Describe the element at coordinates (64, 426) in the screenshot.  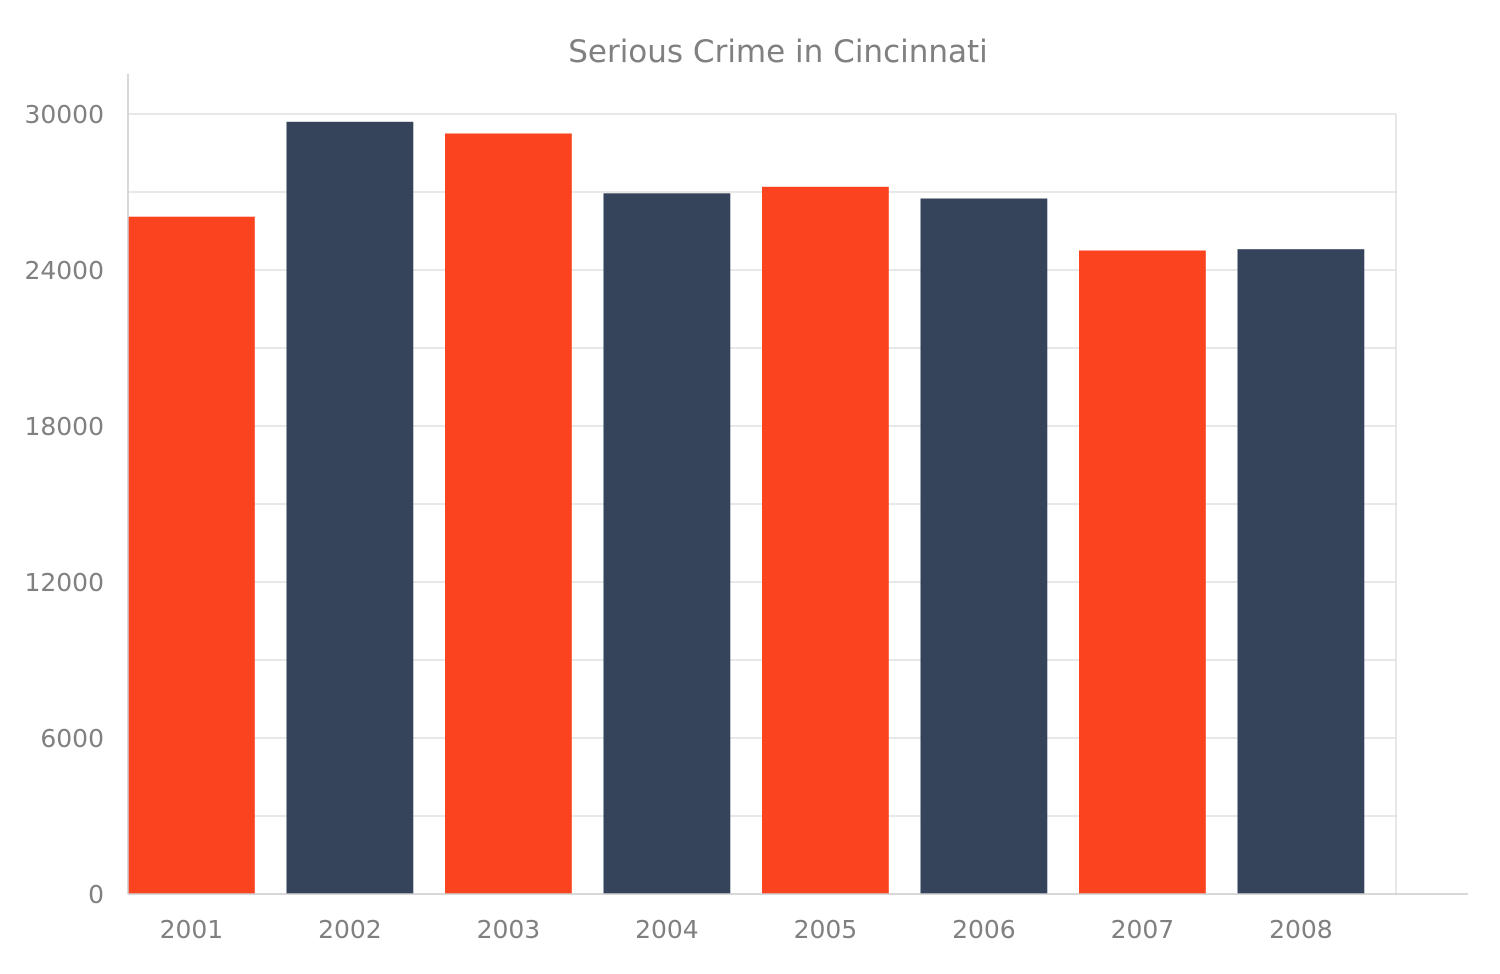
I see `y-tick-label: 18000` at that location.